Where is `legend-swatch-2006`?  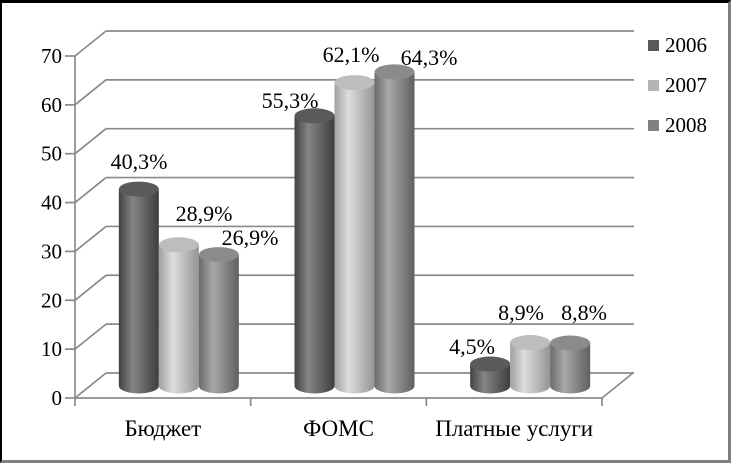 legend-swatch-2006 is located at coordinates (653, 45).